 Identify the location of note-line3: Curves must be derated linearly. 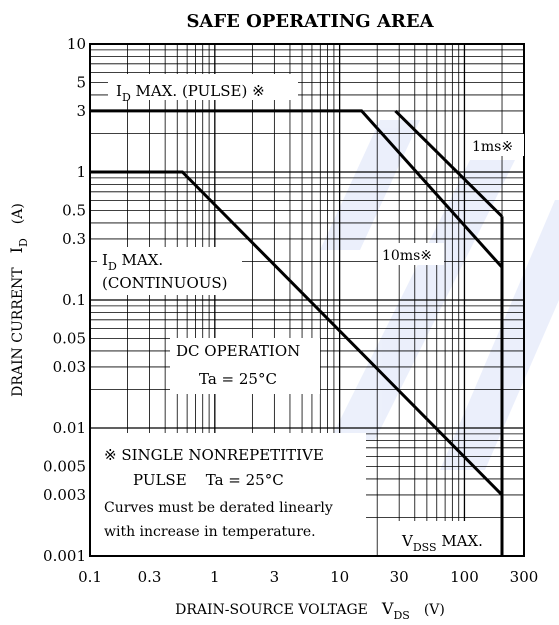
(218, 508).